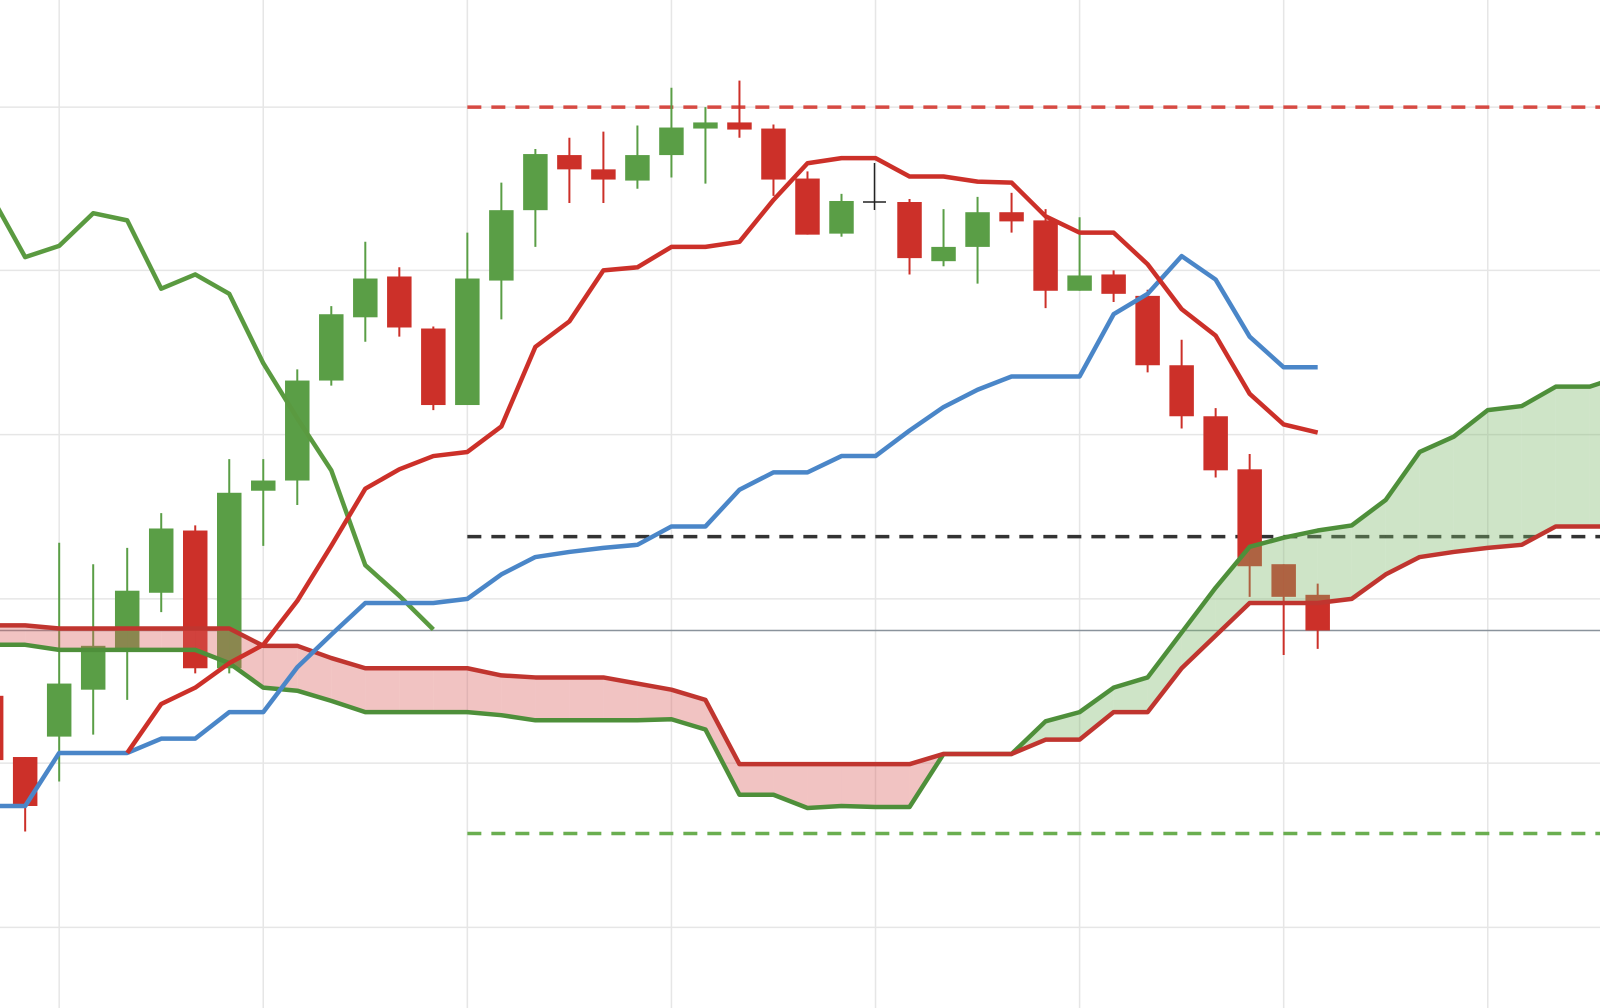 Image resolution: width=1600 pixels, height=1008 pixels. I want to click on indicator-line, so click(217, 419).